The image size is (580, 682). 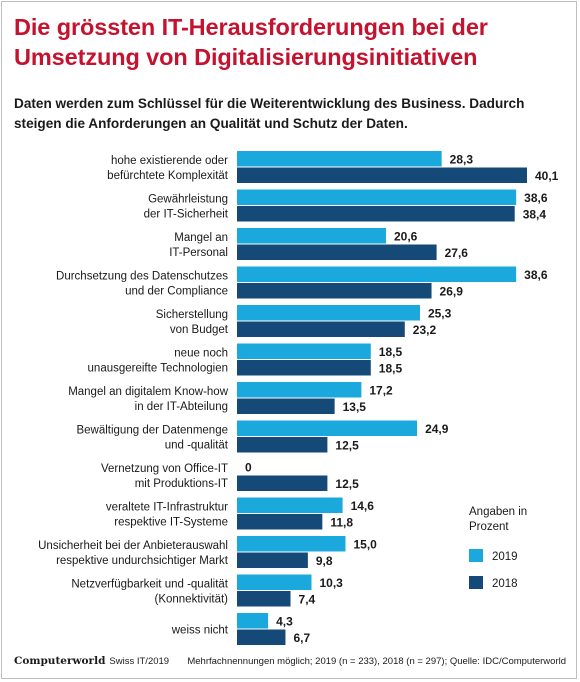 What do you see at coordinates (498, 512) in the screenshot?
I see `legend-title: Angaben in` at bounding box center [498, 512].